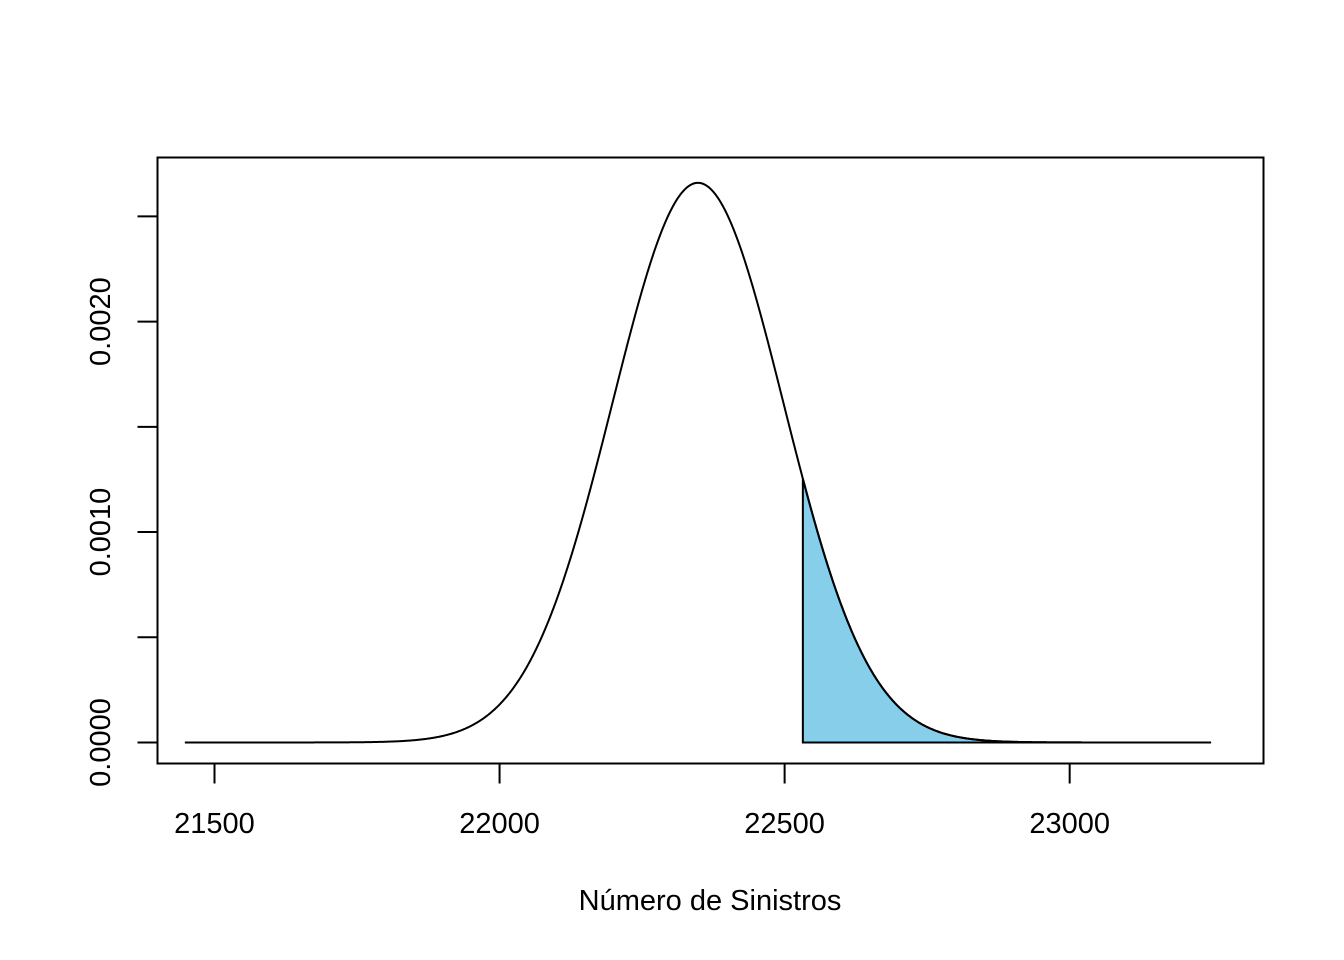 The height and width of the screenshot is (960, 1344). What do you see at coordinates (214, 824) in the screenshot?
I see `x-tick-label: 21500` at bounding box center [214, 824].